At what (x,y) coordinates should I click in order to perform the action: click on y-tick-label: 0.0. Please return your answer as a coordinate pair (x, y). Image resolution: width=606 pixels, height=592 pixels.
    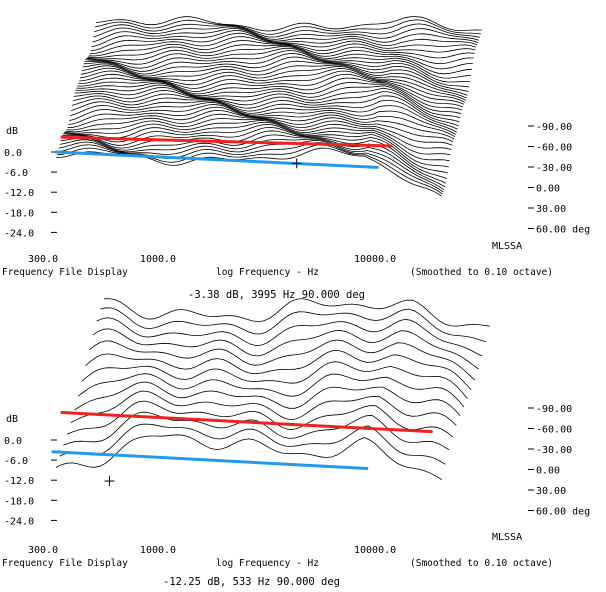
    Looking at the image, I should click on (13, 441).